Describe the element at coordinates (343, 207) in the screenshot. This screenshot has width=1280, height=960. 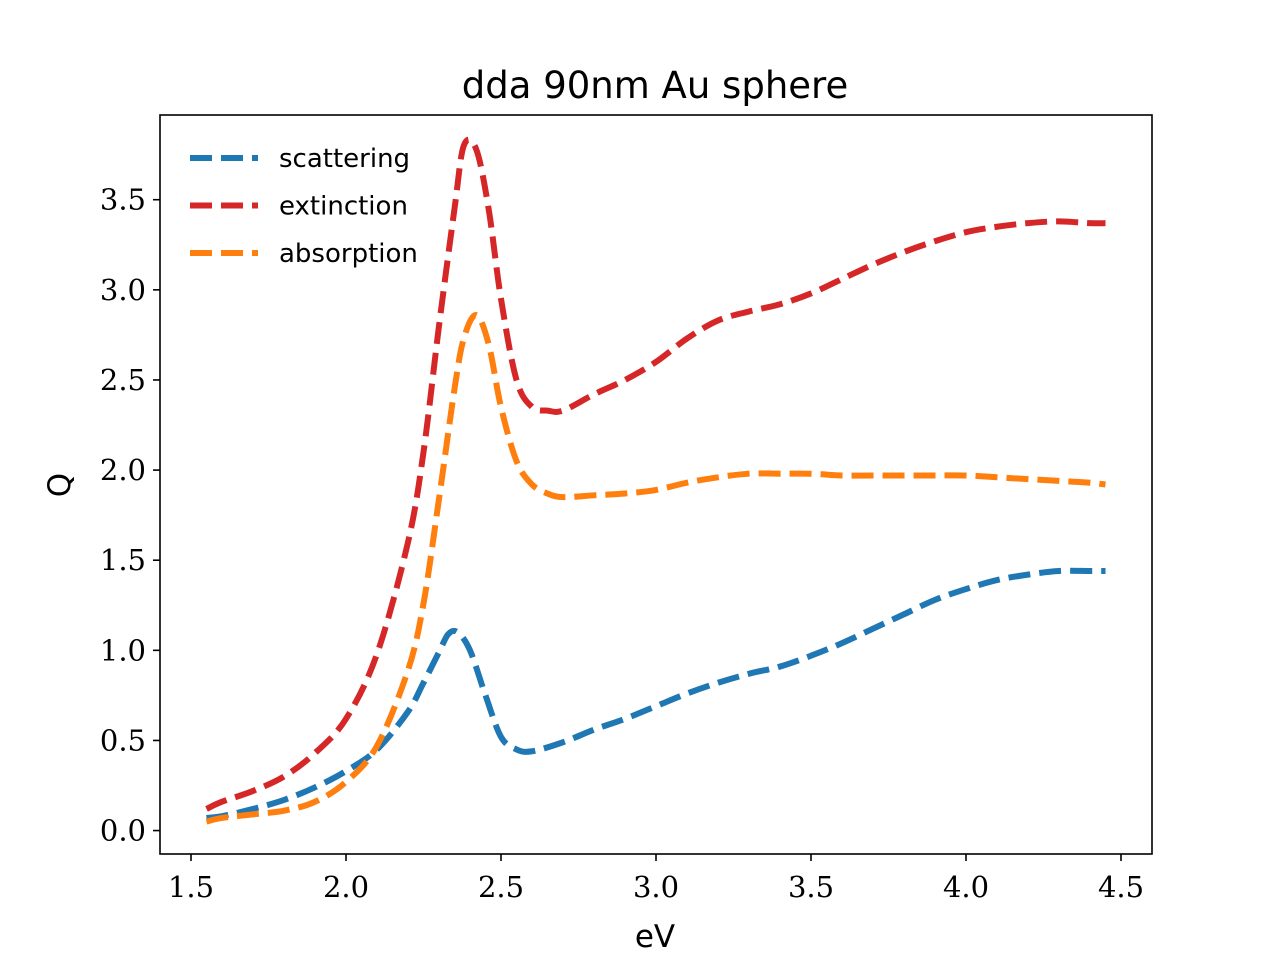
I see `legend-label-extinction: extinction` at that location.